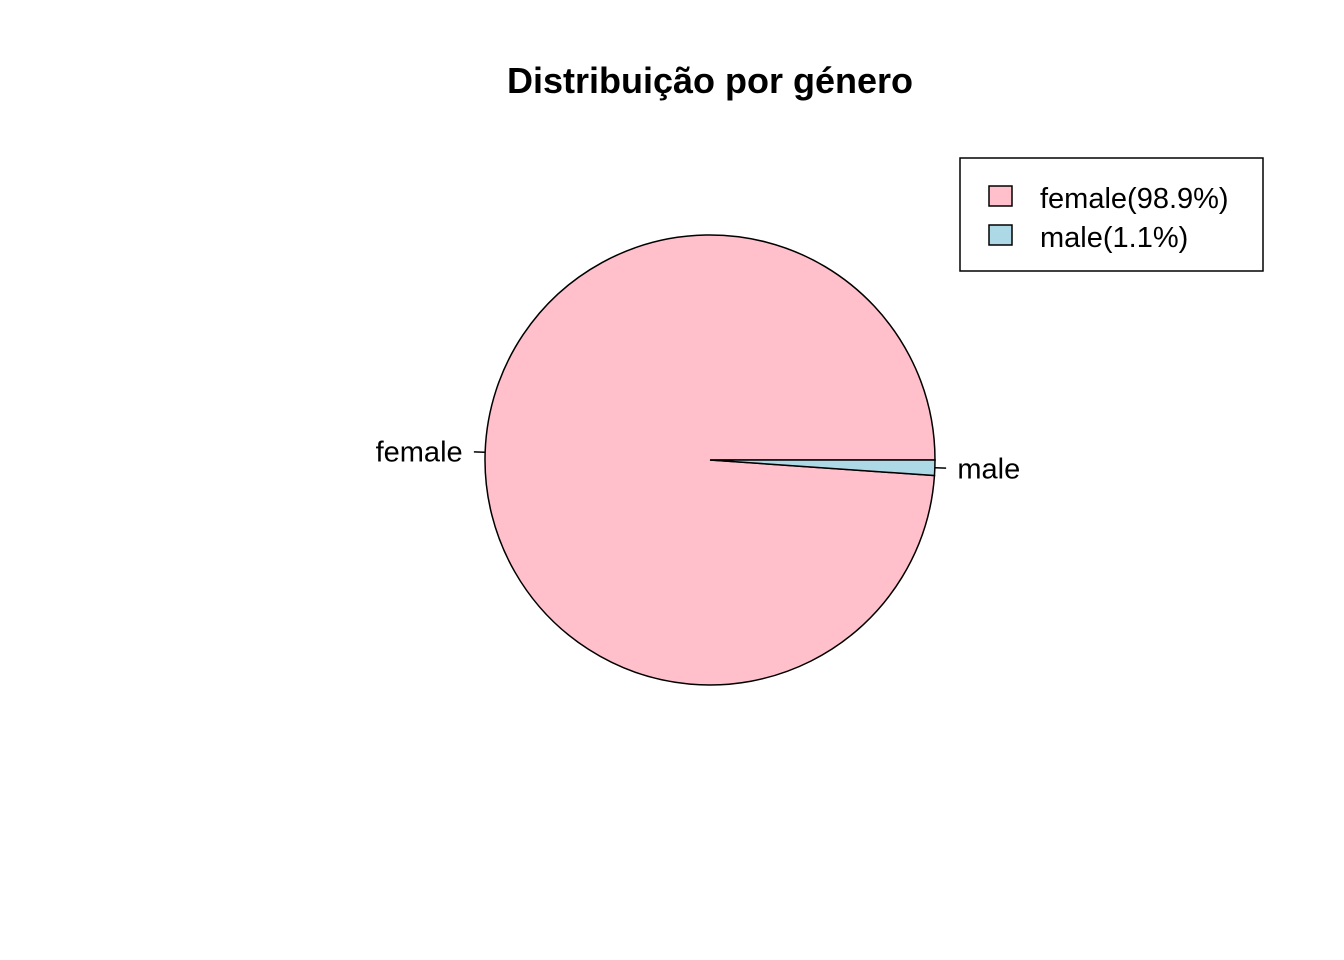 The height and width of the screenshot is (960, 1344). Describe the element at coordinates (698, 460) in the screenshot. I see `pie-slice-labels: female male` at that location.